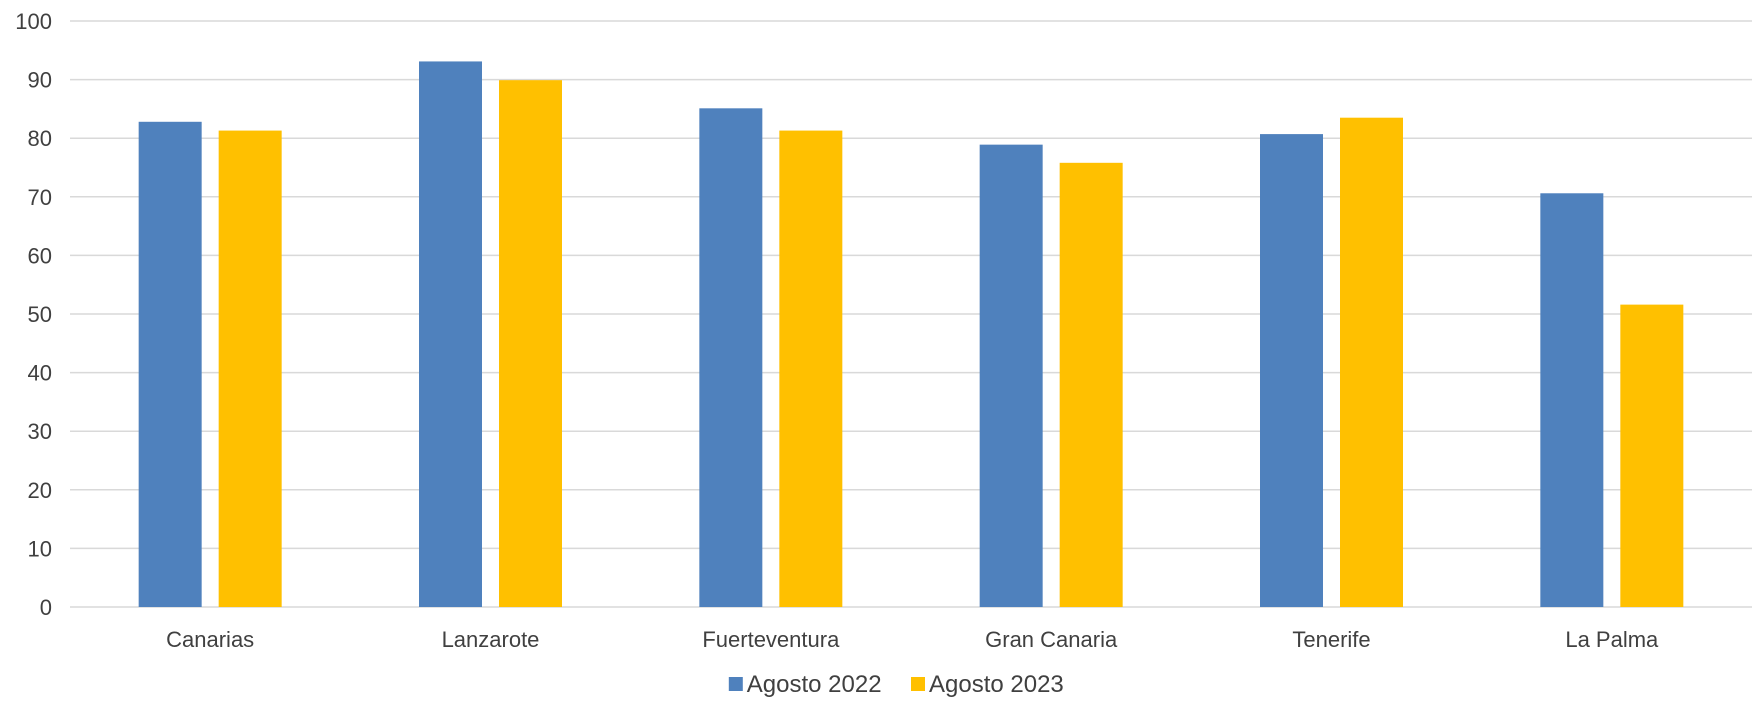 This screenshot has width=1752, height=705. I want to click on bar-agosto-2023-canarias, so click(250, 368).